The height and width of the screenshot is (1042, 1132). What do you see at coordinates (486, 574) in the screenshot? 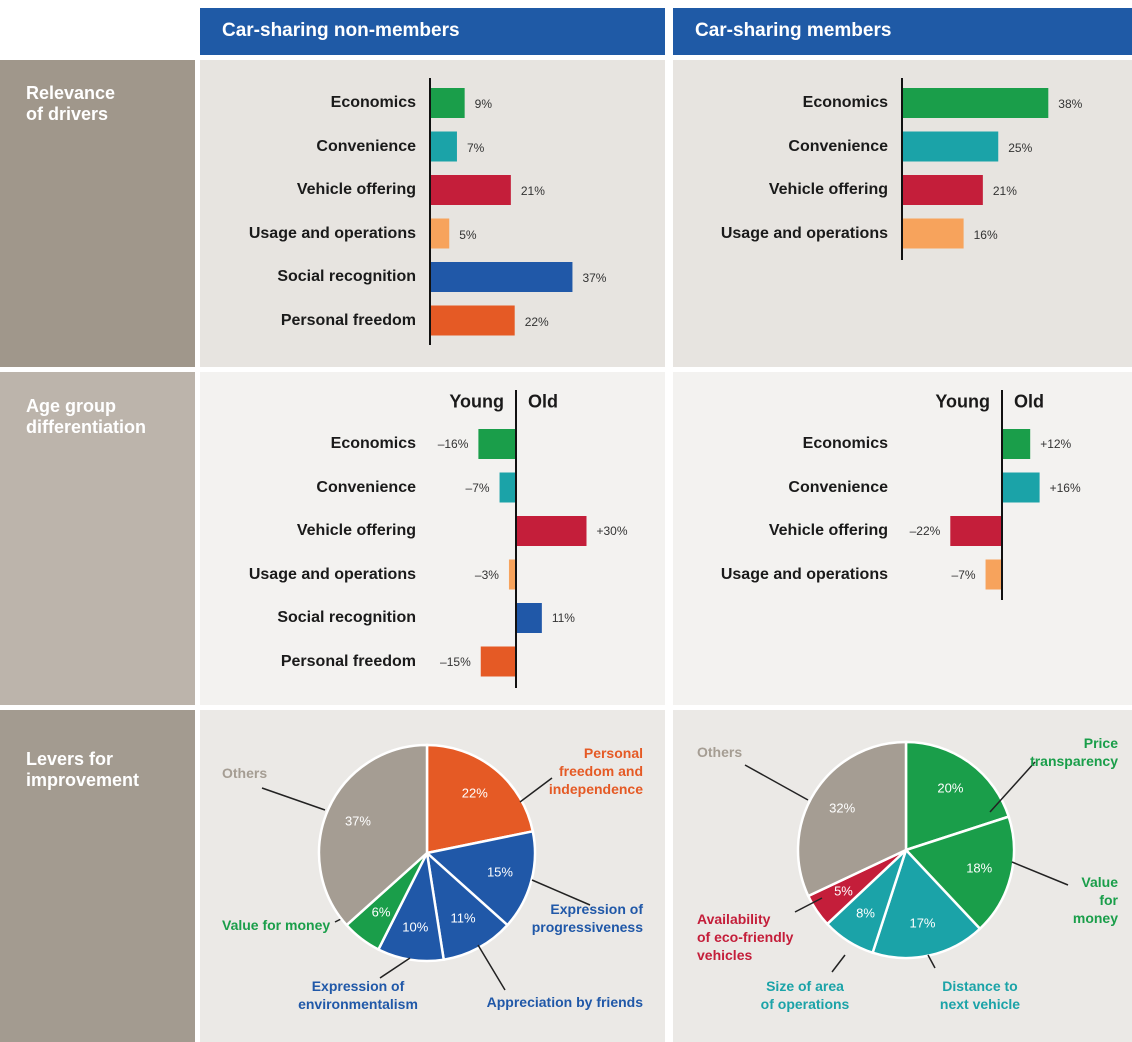
I see `value-label: –3%` at bounding box center [486, 574].